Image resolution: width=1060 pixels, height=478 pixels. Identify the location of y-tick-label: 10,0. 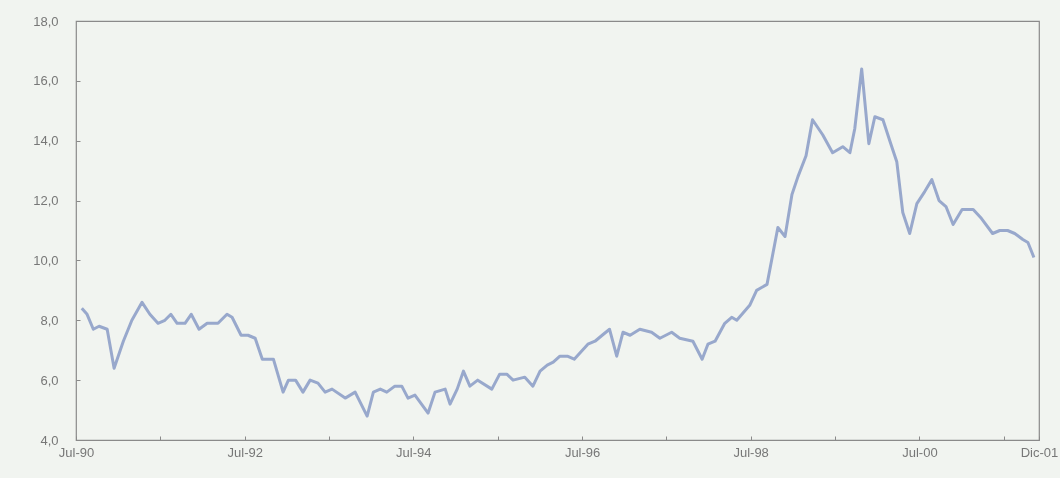
(46, 260).